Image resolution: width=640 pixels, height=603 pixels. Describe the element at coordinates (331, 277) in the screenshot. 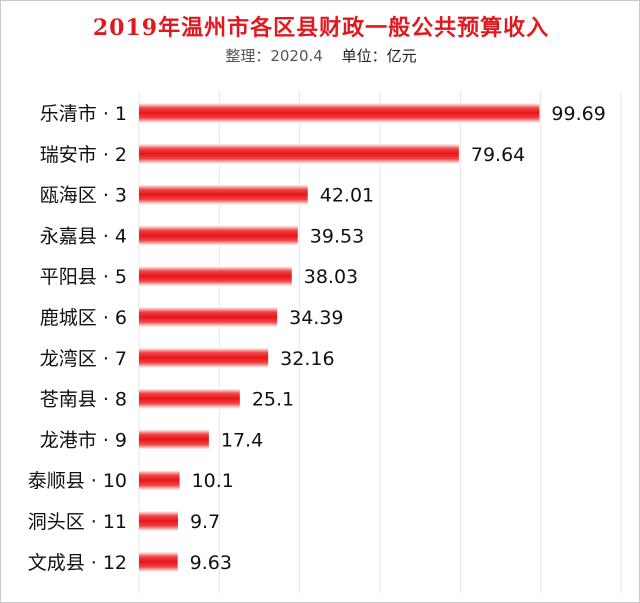

I see `value-label: 38.03` at that location.